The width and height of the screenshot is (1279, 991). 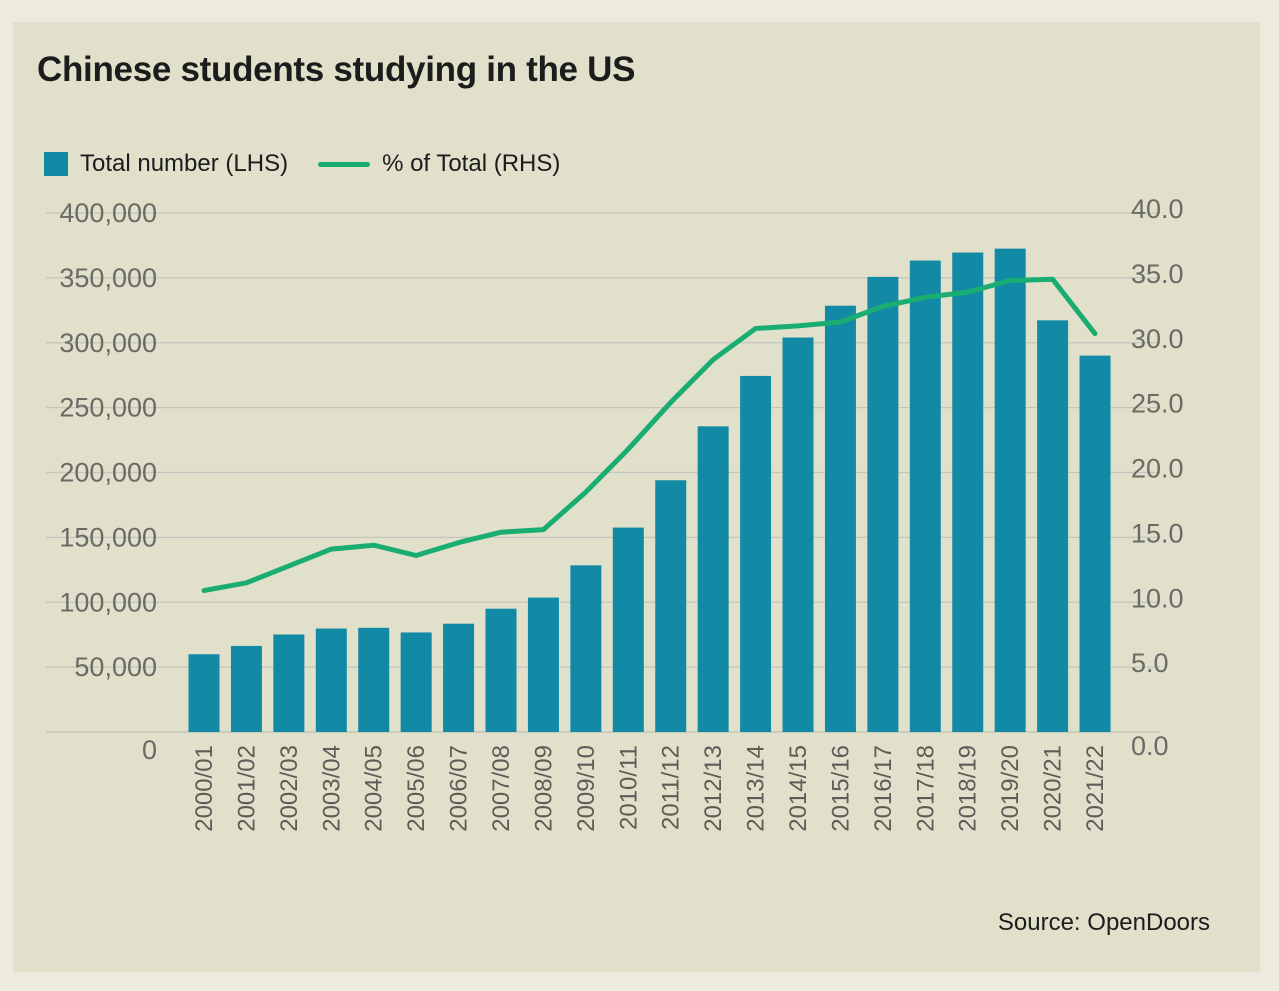 What do you see at coordinates (1053, 526) in the screenshot?
I see `bar-2020/21` at bounding box center [1053, 526].